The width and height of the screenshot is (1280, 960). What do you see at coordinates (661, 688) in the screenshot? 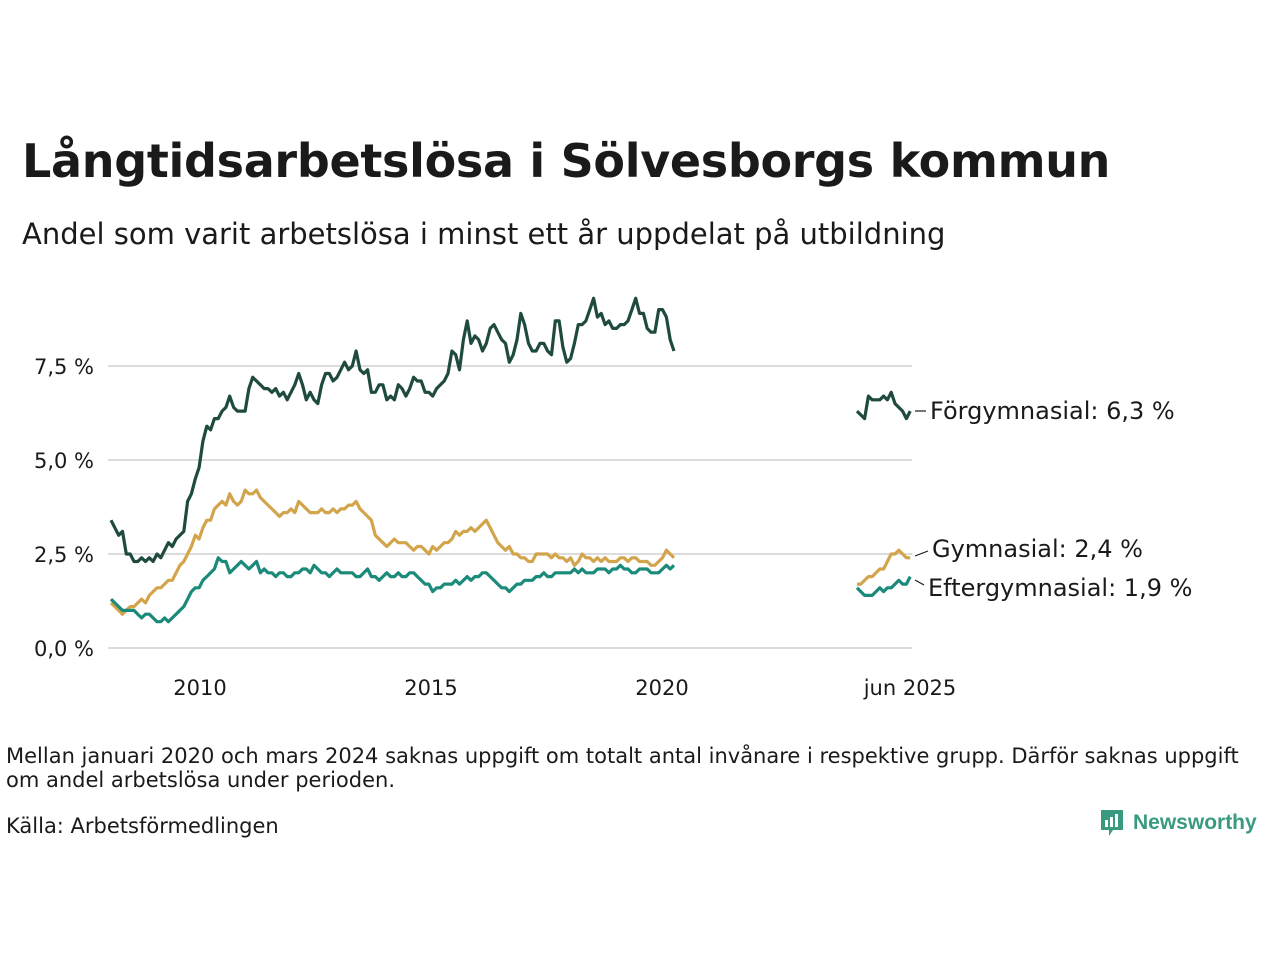
I see `x-tick-label: 2020` at bounding box center [661, 688].